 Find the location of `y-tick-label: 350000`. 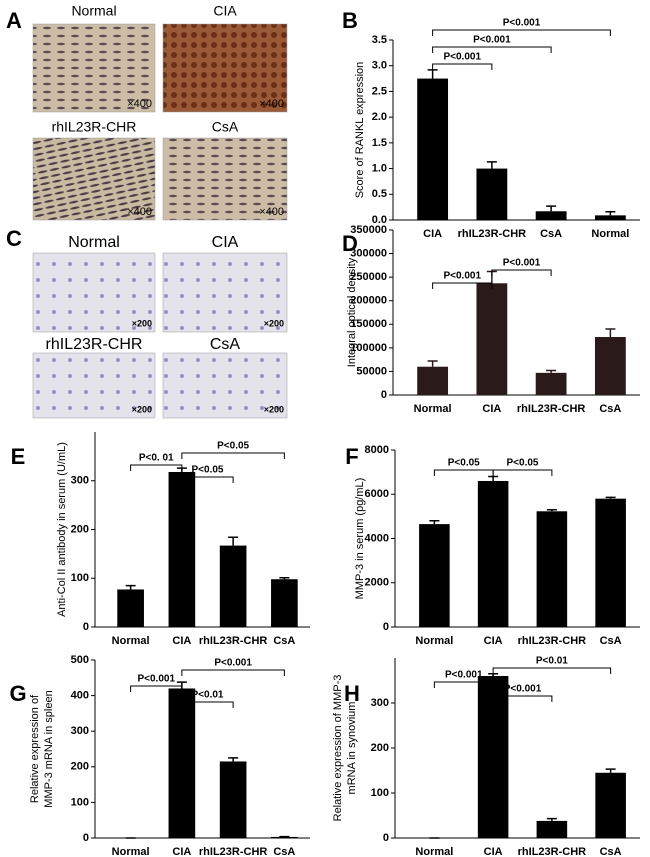

y-tick-label: 350000 is located at coordinates (368, 230).